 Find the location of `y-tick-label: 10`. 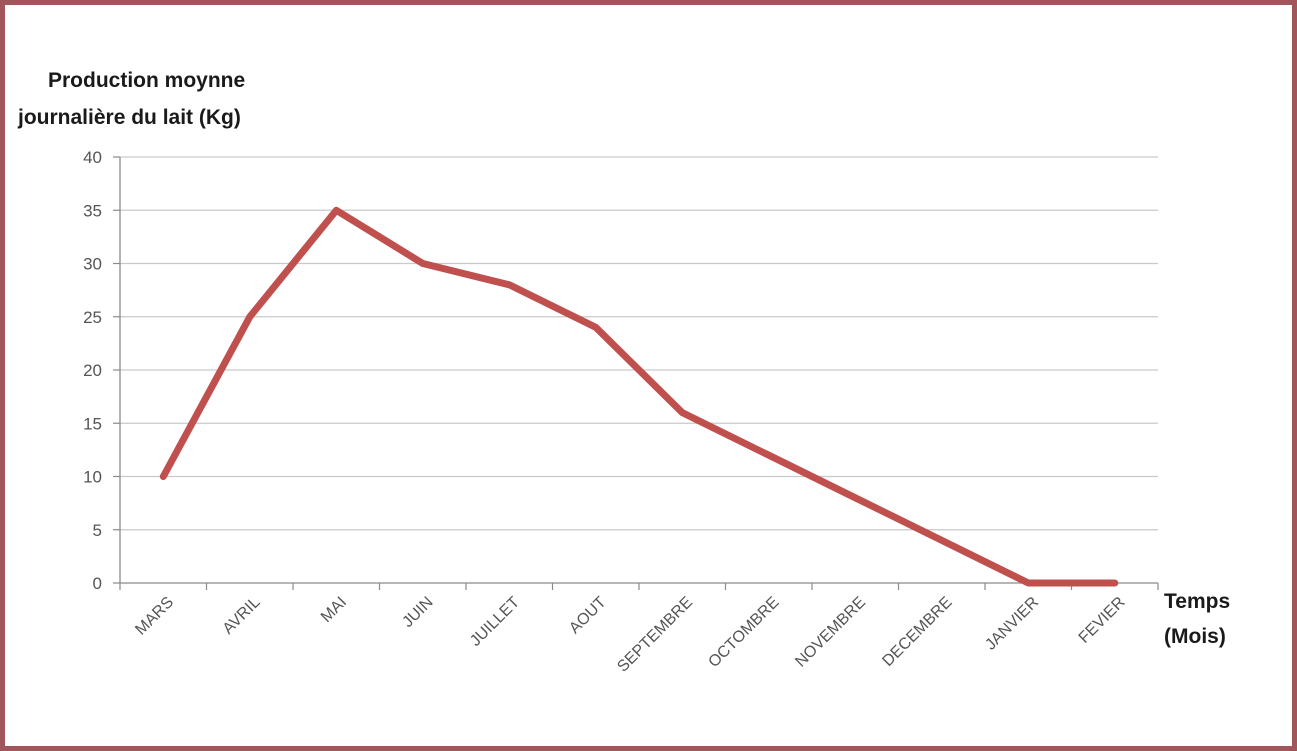

y-tick-label: 10 is located at coordinates (92, 477).